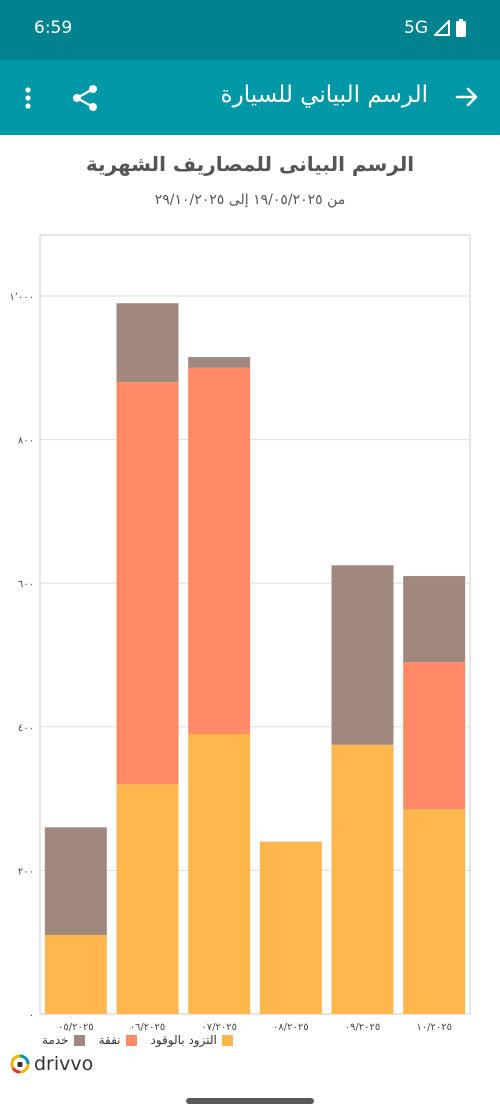 The image size is (500, 1116). Describe the element at coordinates (85, 98) in the screenshot. I see `share-icon` at that location.